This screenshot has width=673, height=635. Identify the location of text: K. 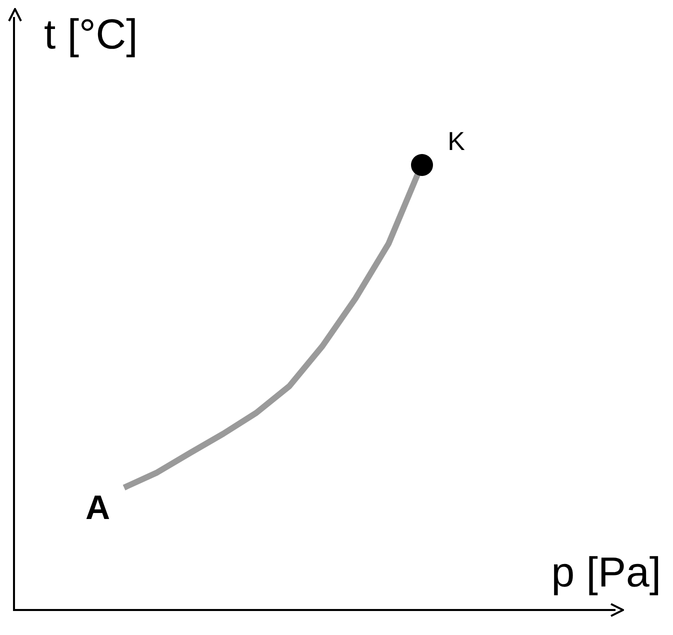
(457, 141).